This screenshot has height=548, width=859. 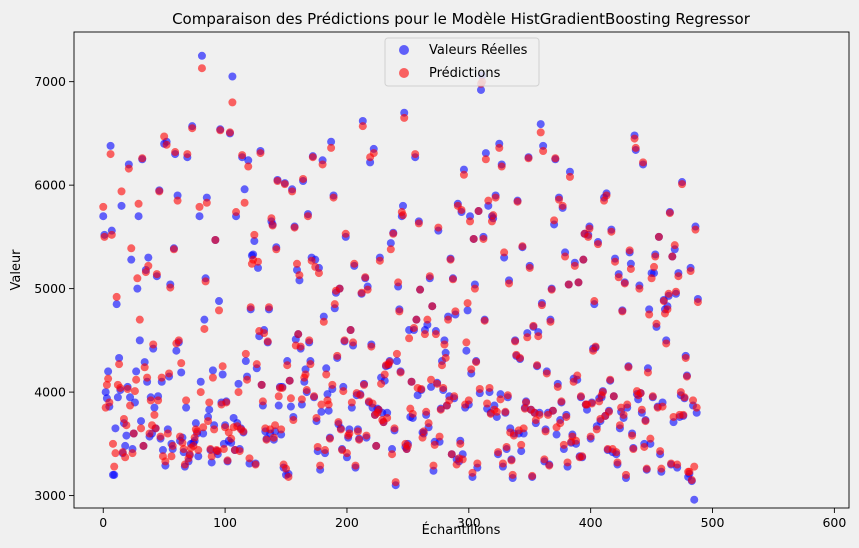 What do you see at coordinates (462, 62) in the screenshot?
I see `legend-box` at bounding box center [462, 62].